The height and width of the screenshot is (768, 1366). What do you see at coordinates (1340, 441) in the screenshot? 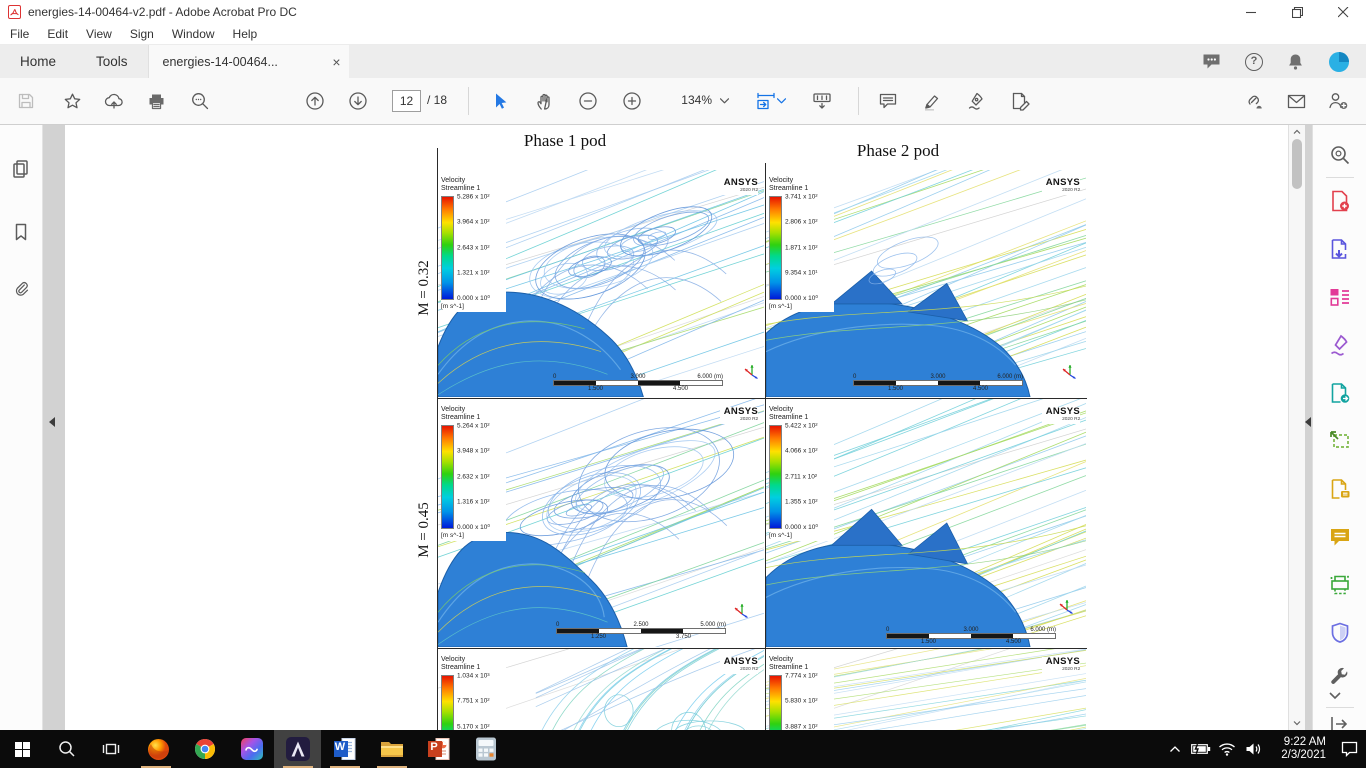
I see `scan-ocr-tool-icon` at bounding box center [1340, 441].